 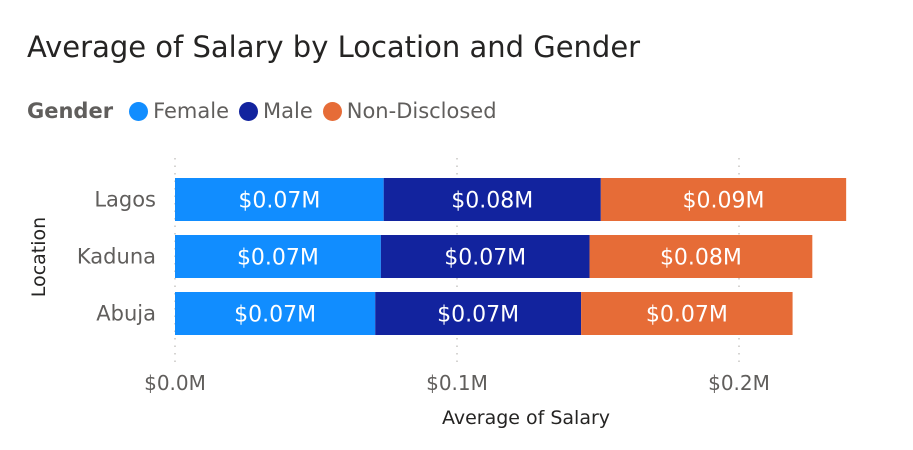 I want to click on bar-abuja-male, so click(x=478, y=313).